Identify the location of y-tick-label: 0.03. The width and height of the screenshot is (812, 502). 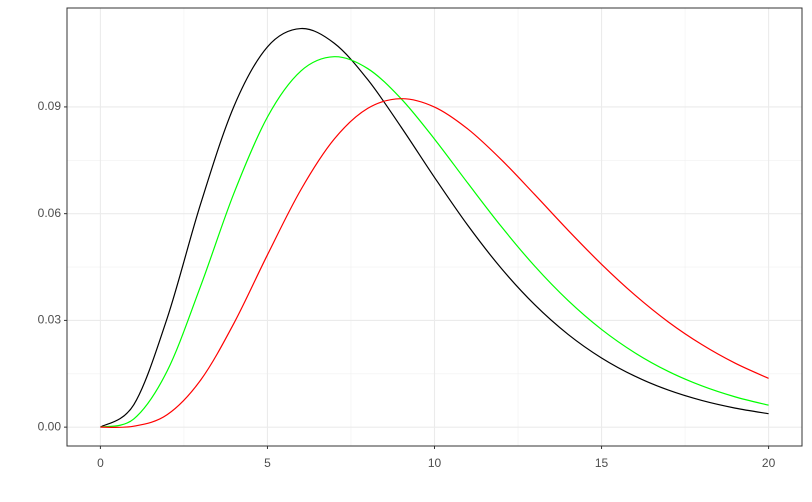
(50, 320).